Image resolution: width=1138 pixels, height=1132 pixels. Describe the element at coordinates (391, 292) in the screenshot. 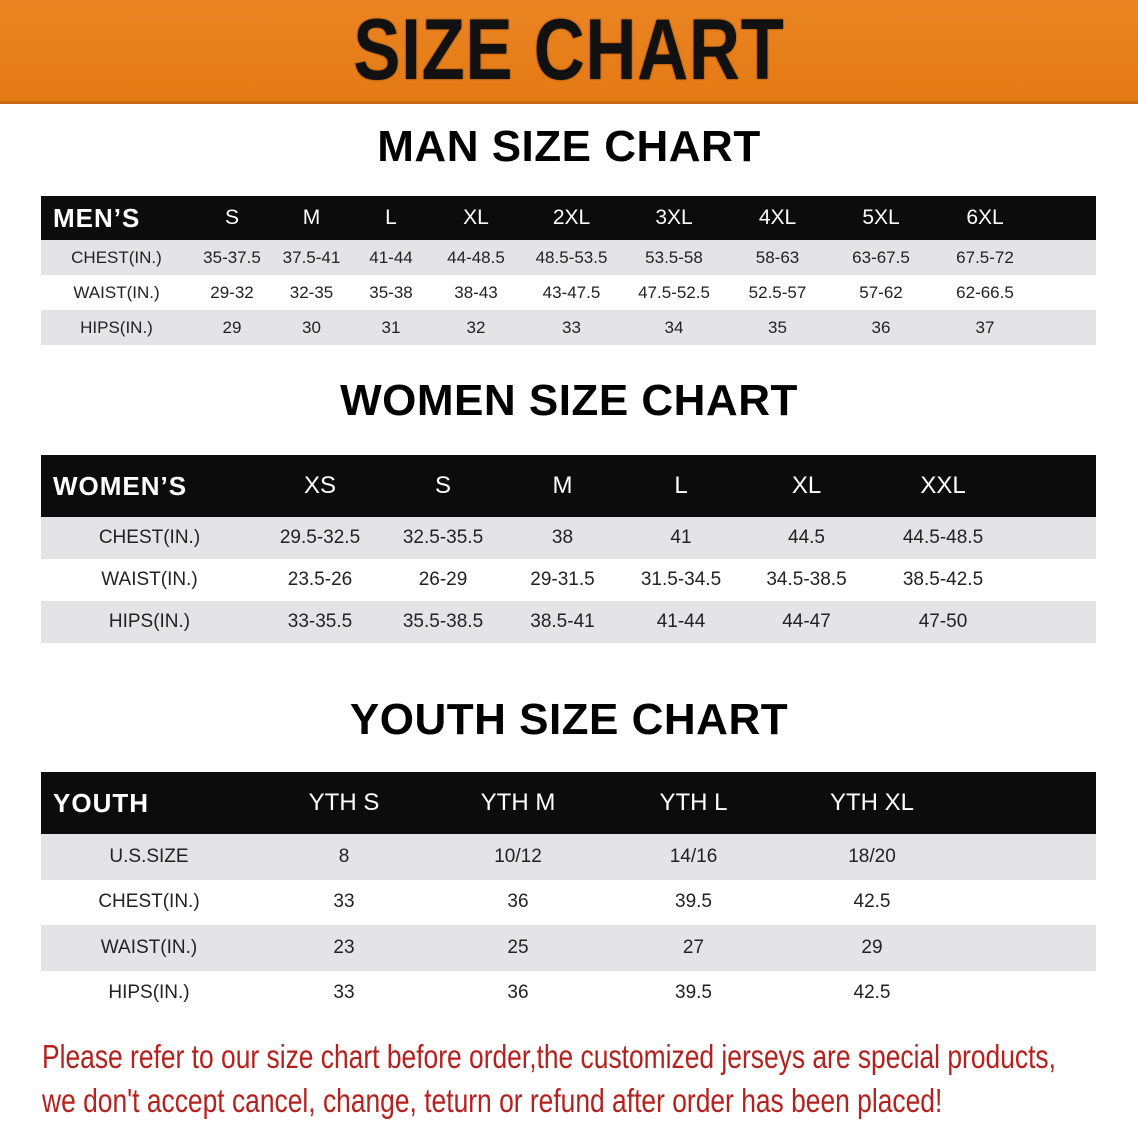

I see `cell-value: 35-38` at that location.